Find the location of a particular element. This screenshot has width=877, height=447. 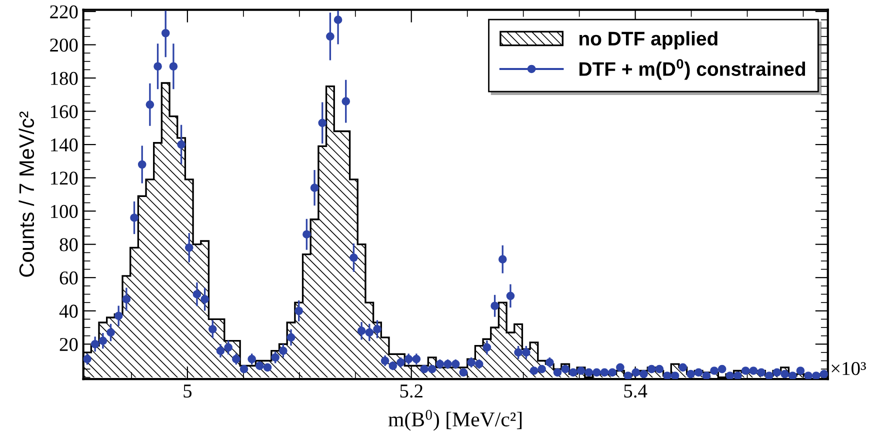

x-tick-label: 5.2 is located at coordinates (411, 391).